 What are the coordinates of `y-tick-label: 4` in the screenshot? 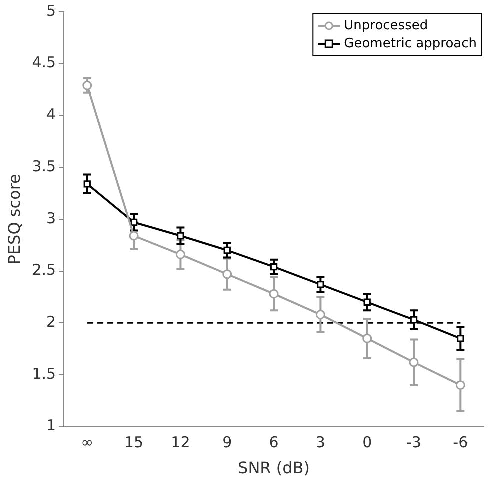 It's located at (51, 115).